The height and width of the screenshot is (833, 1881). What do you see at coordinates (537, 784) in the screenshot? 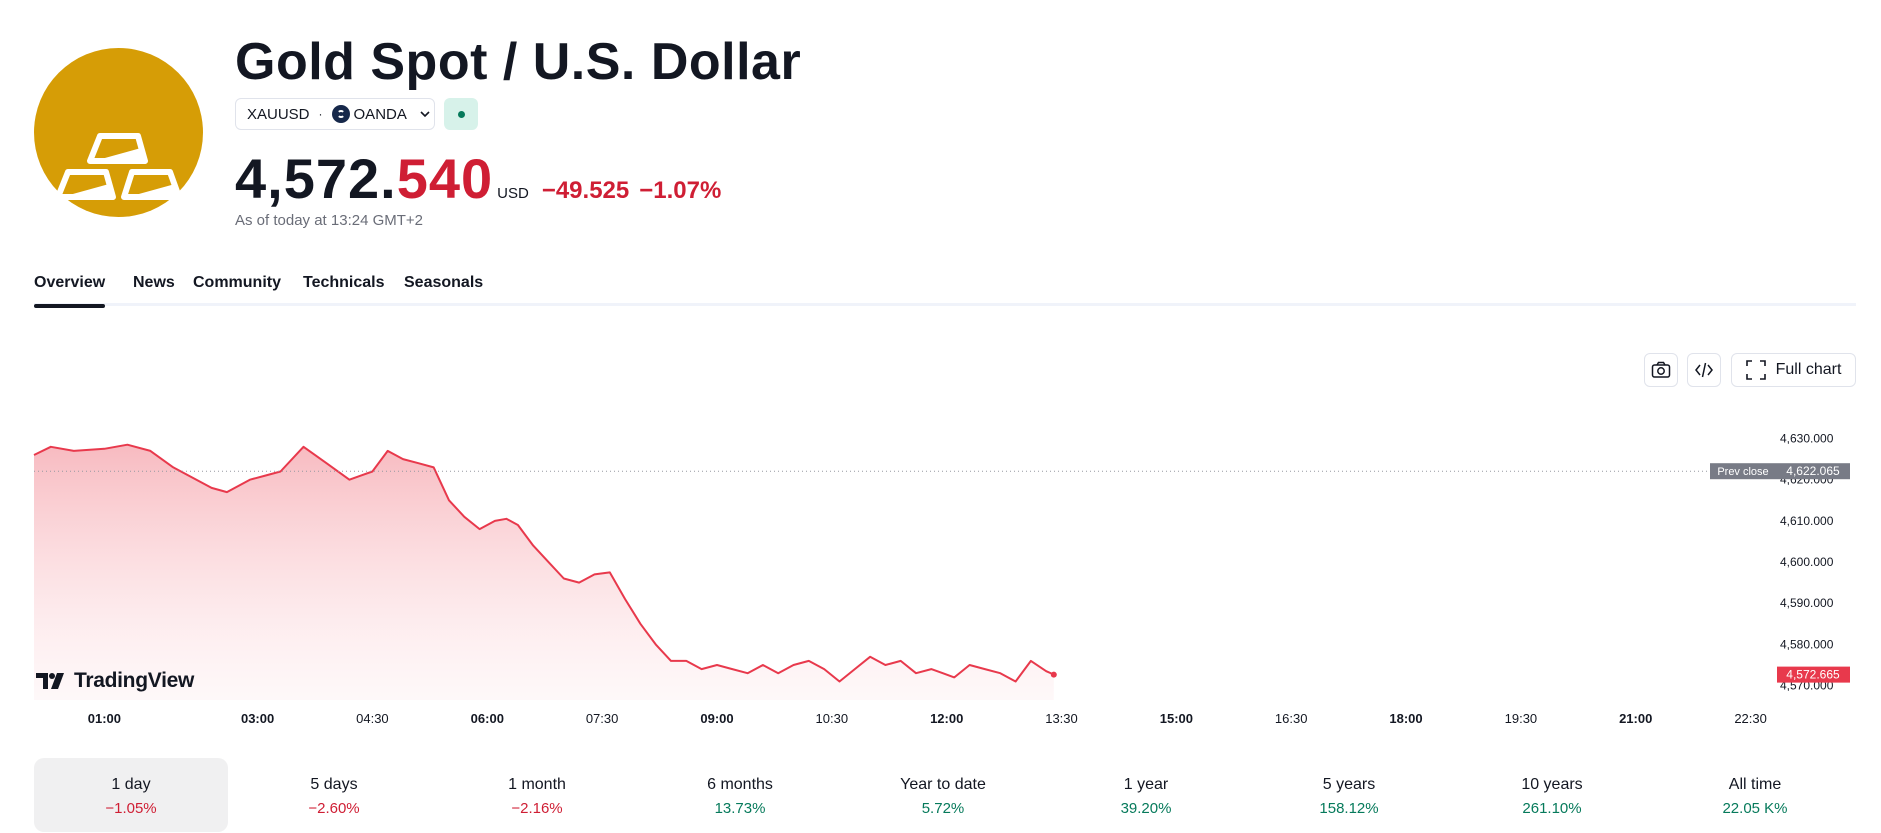
I see `period-label: 1 month` at bounding box center [537, 784].